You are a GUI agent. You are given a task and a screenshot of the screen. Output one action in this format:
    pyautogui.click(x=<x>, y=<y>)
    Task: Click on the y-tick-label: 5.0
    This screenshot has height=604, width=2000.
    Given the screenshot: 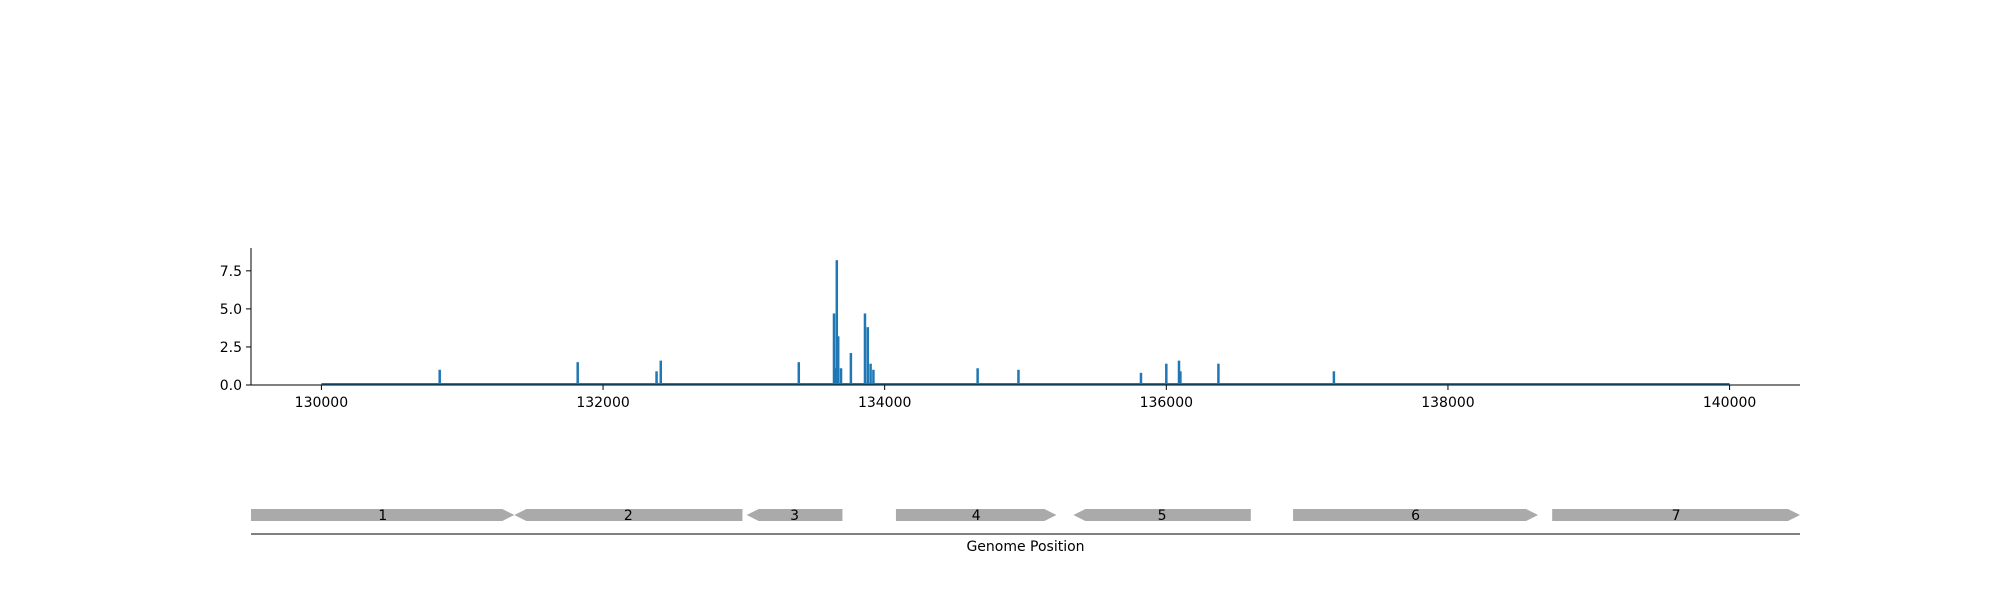 What is the action you would take?
    pyautogui.click(x=231, y=310)
    